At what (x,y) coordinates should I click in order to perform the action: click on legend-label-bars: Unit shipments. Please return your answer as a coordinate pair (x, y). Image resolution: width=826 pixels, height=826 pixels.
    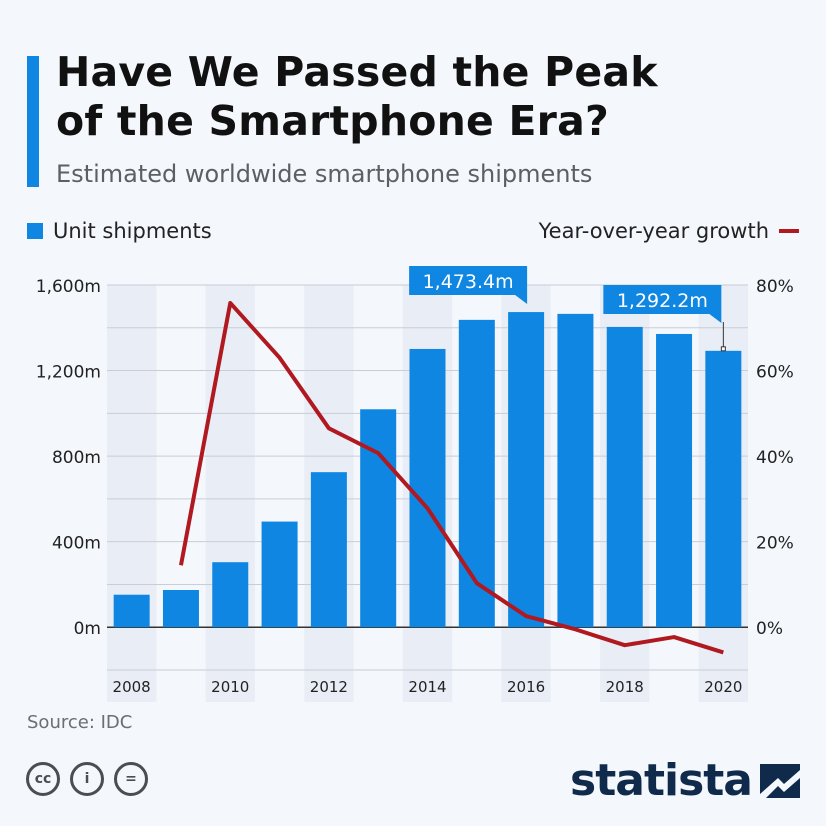
    Looking at the image, I should click on (132, 231).